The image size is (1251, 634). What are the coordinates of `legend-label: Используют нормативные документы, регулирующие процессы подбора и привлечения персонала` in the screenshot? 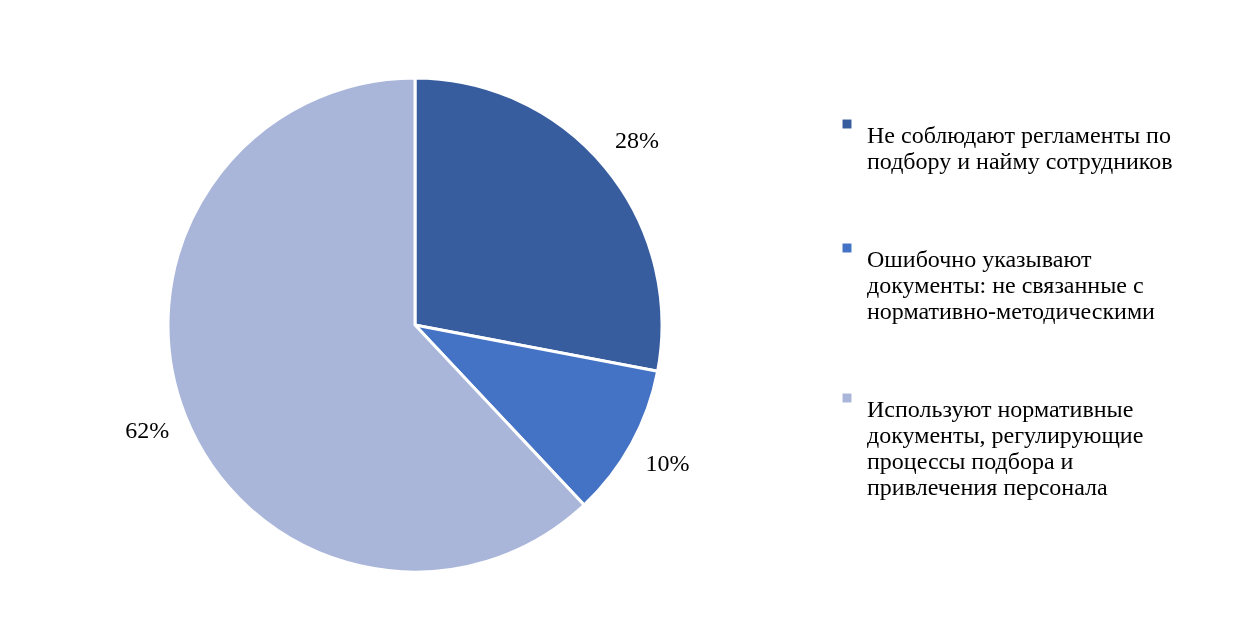 It's located at (1005, 448).